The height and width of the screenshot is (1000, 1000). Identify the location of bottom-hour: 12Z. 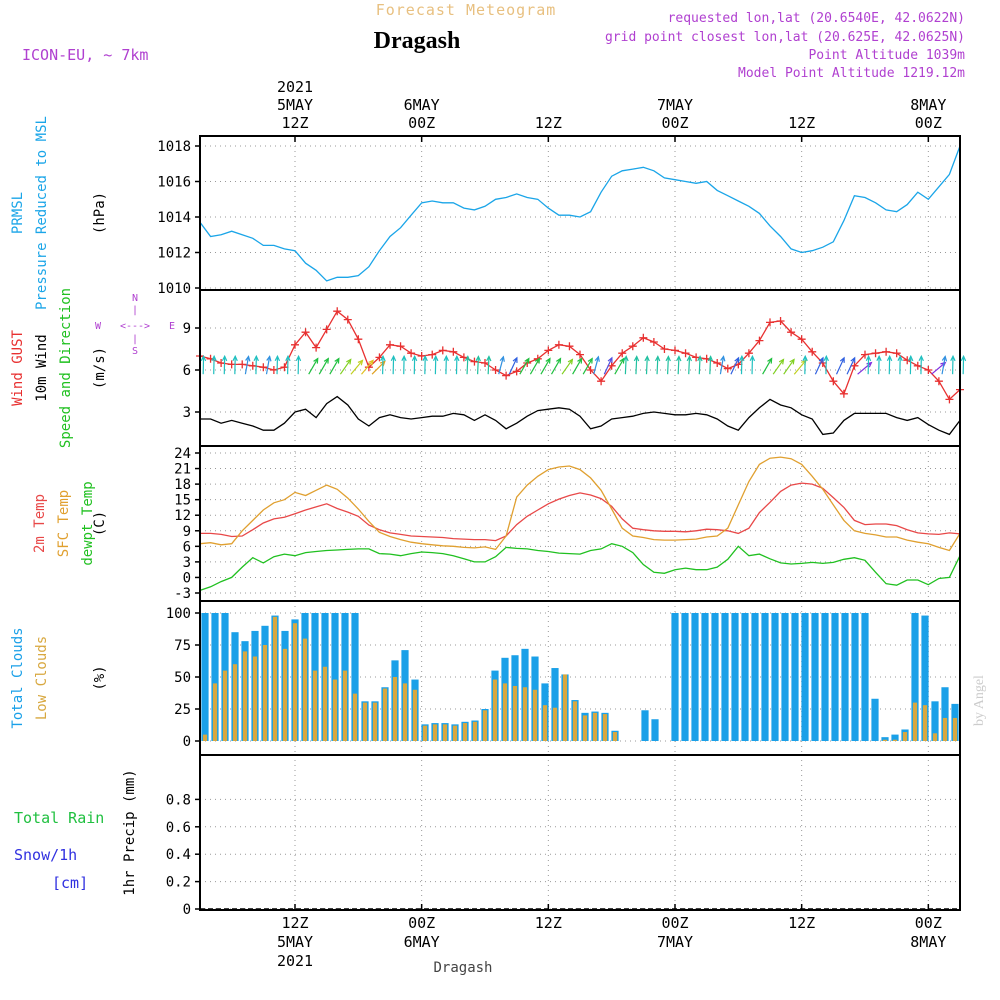
(294, 923).